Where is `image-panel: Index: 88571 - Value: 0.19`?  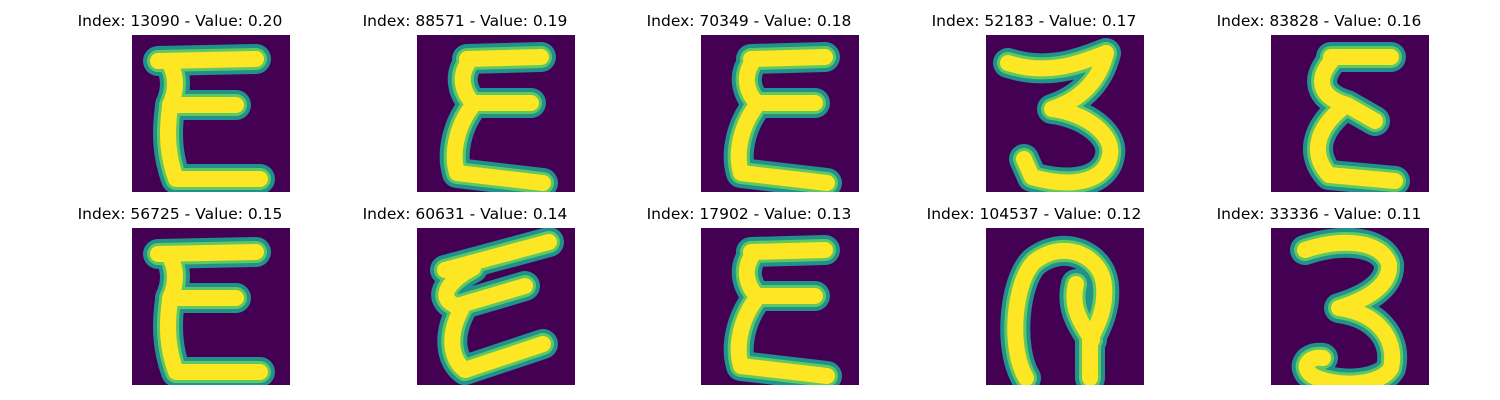
image-panel: Index: 88571 - Value: 0.19 is located at coordinates (465, 97).